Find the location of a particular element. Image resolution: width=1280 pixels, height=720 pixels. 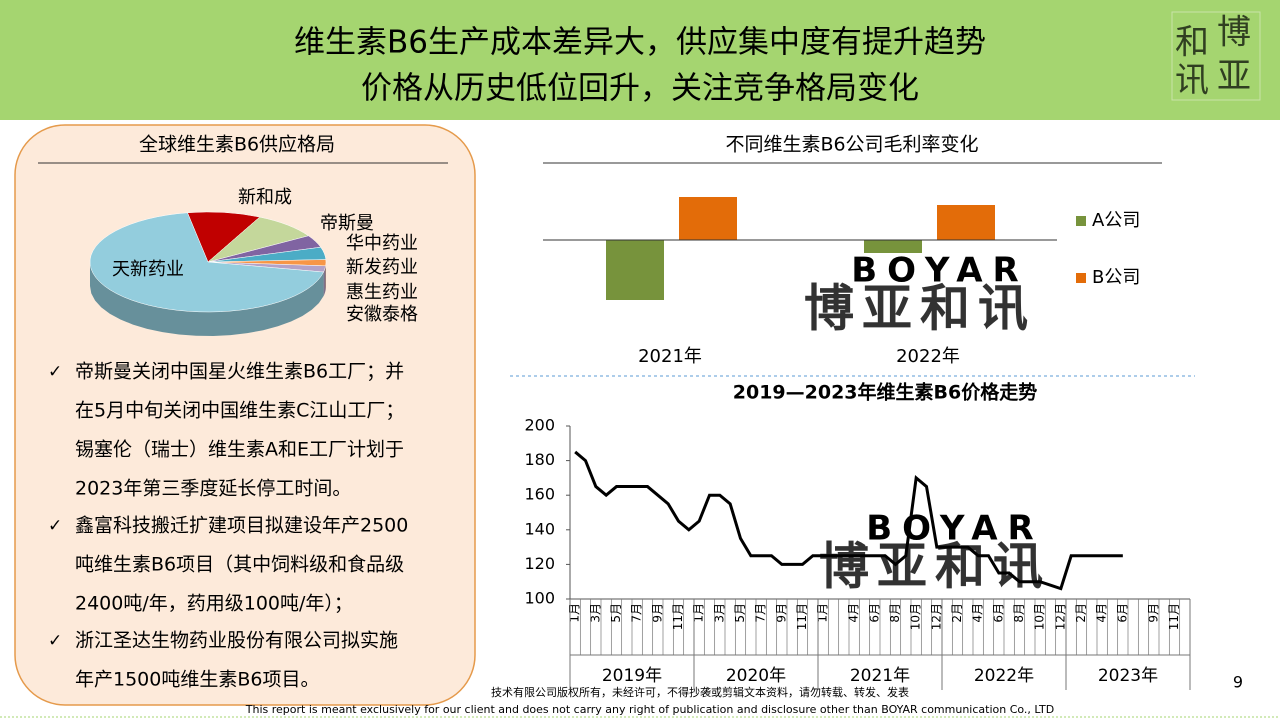

pie-label: 安徽泰格 is located at coordinates (382, 314).